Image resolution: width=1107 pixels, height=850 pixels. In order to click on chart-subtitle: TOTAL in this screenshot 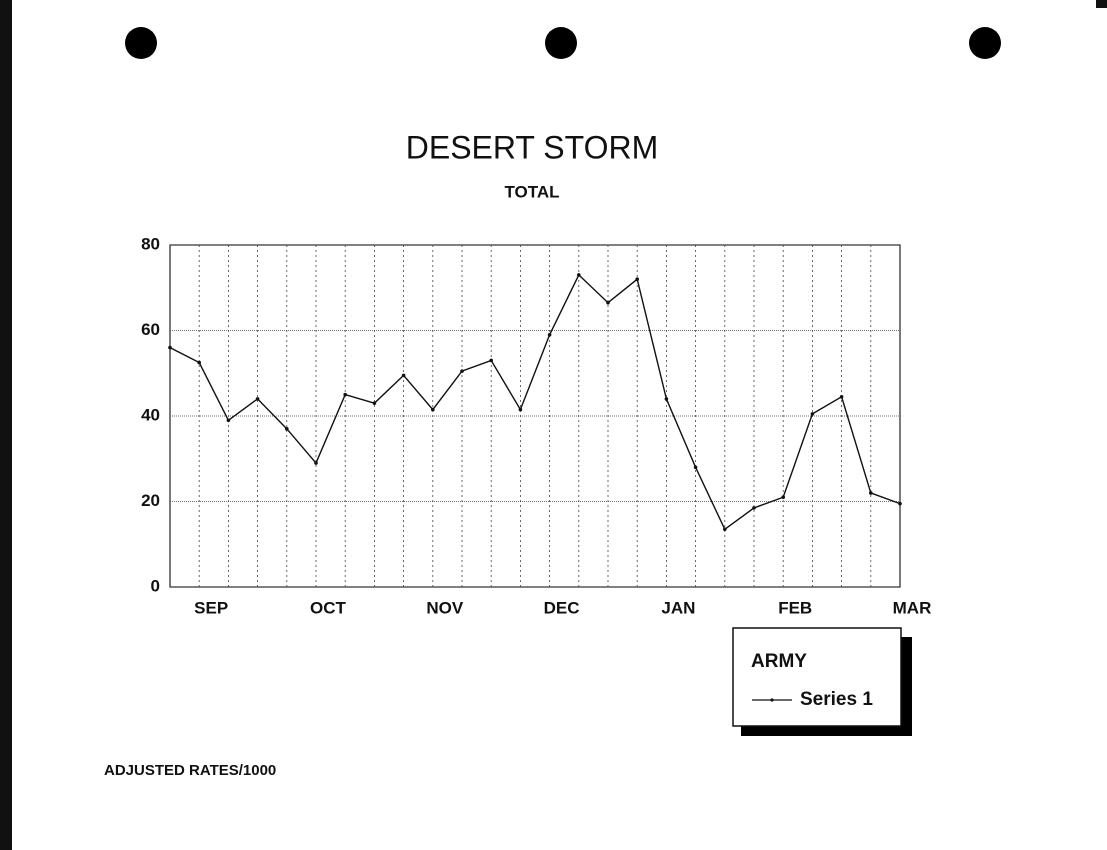, I will do `click(531, 191)`.